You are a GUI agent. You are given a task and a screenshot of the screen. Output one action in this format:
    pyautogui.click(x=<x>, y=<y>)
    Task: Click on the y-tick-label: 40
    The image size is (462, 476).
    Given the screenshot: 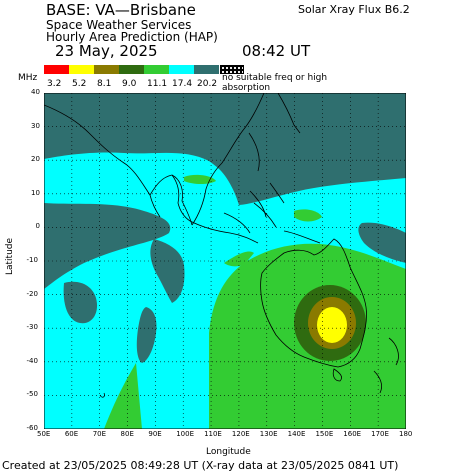 What is the action you would take?
    pyautogui.click(x=35, y=92)
    